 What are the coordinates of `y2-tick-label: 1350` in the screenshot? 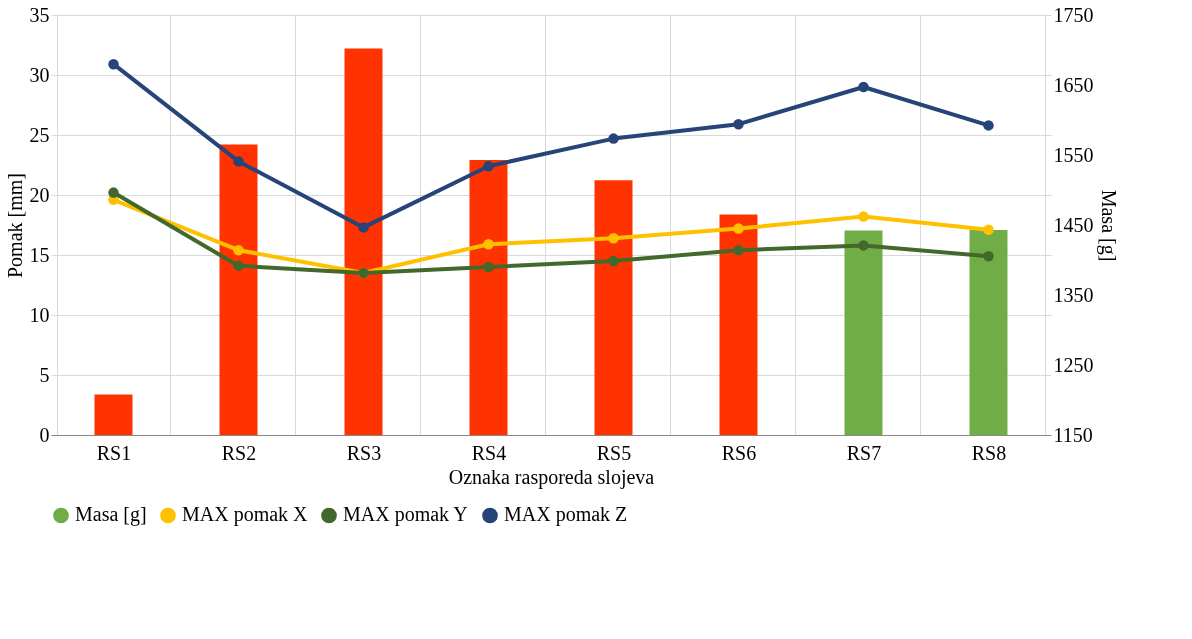 It's located at (1073, 294).